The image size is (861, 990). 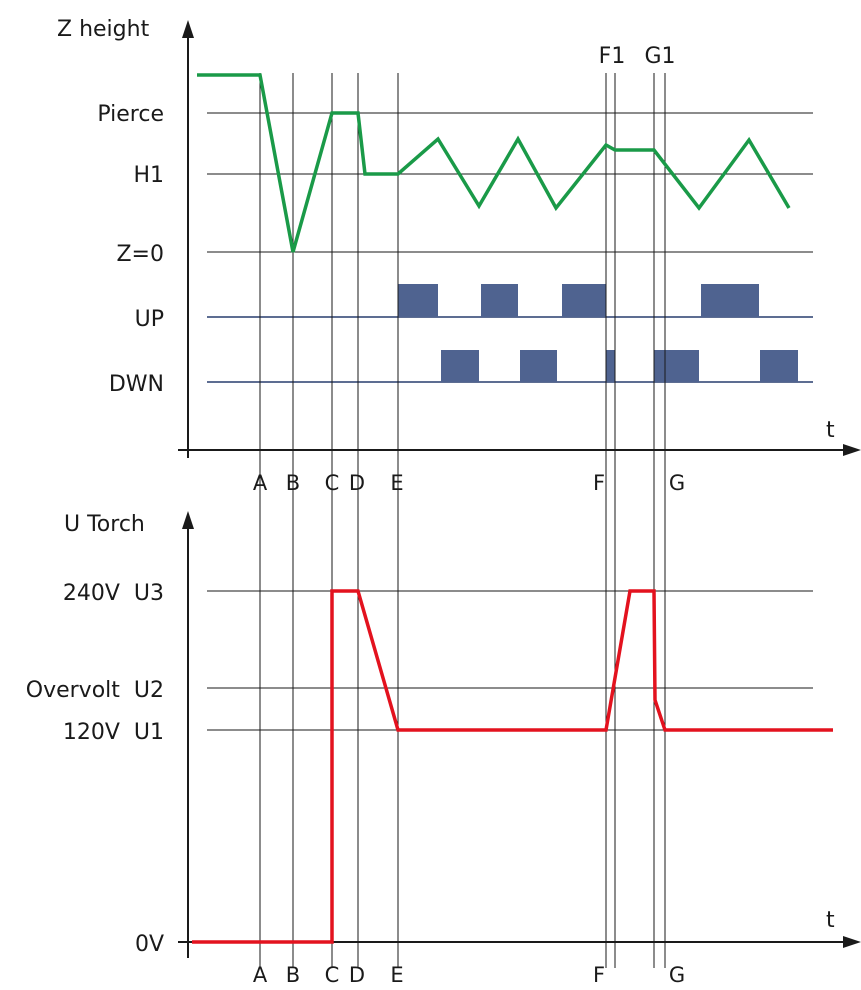 I want to click on marker-label-g1: G1, so click(x=659, y=56).